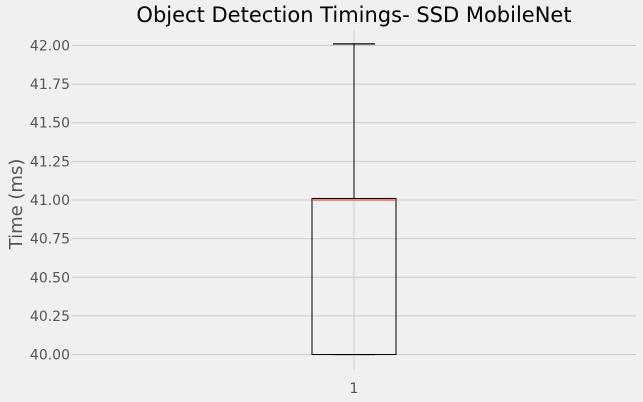 This screenshot has width=643, height=402. I want to click on y-tick-label: 40.75, so click(50, 240).